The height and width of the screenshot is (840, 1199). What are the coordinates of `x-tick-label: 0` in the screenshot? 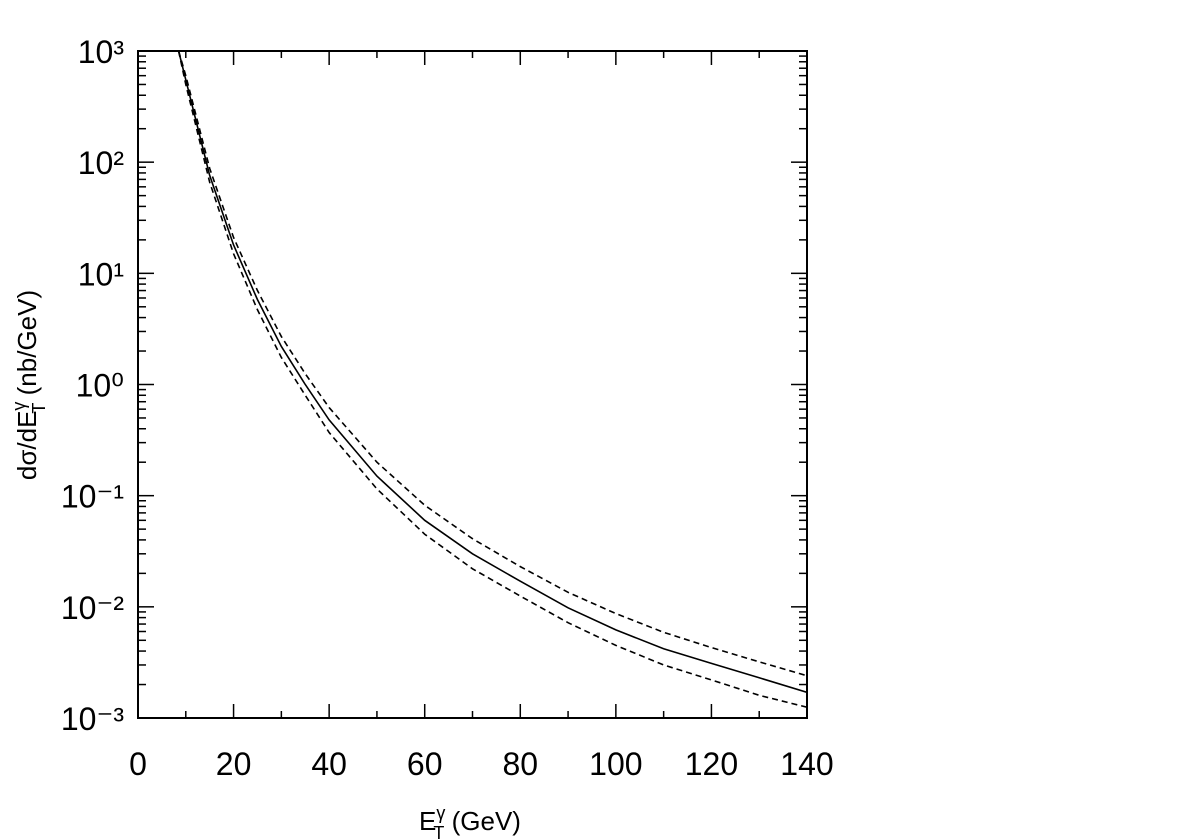 It's located at (138, 764).